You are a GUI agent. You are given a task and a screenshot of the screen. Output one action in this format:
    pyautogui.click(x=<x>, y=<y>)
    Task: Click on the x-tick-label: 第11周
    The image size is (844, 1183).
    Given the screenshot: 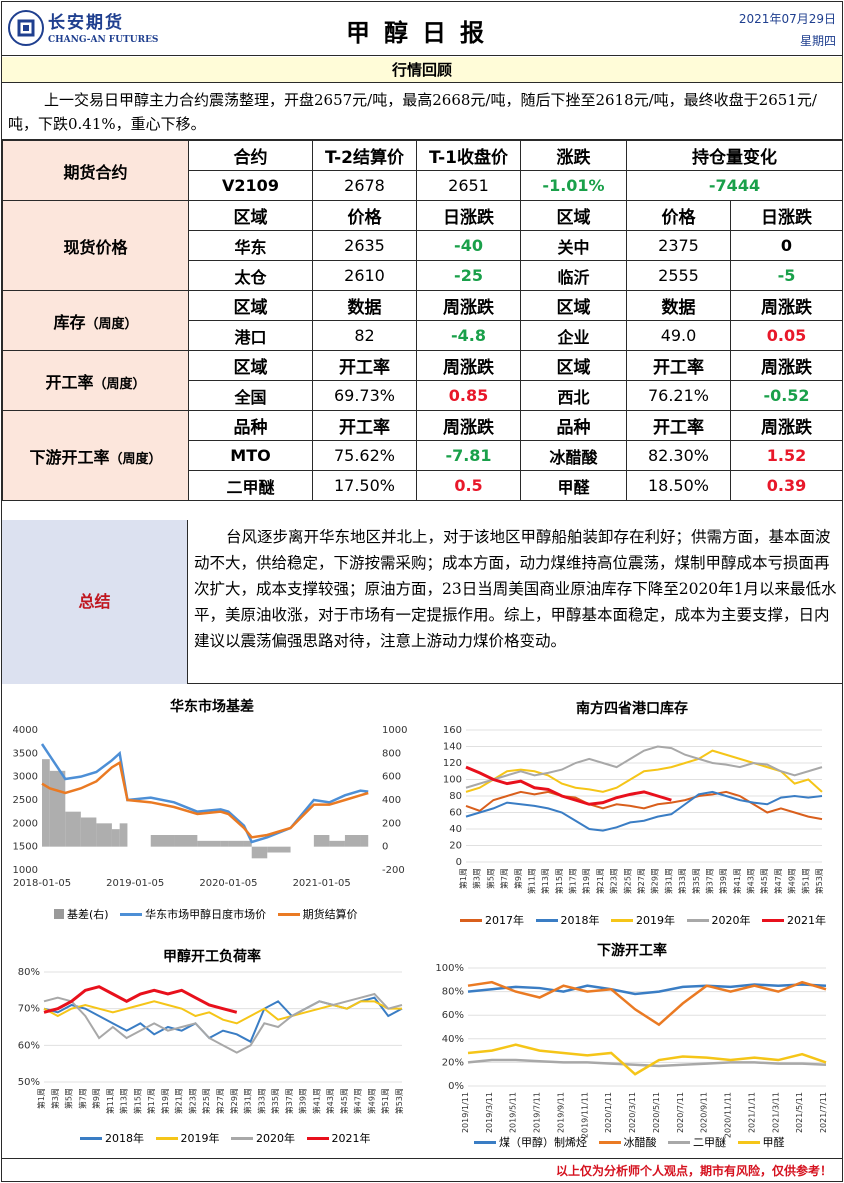 What is the action you would take?
    pyautogui.click(x=531, y=881)
    